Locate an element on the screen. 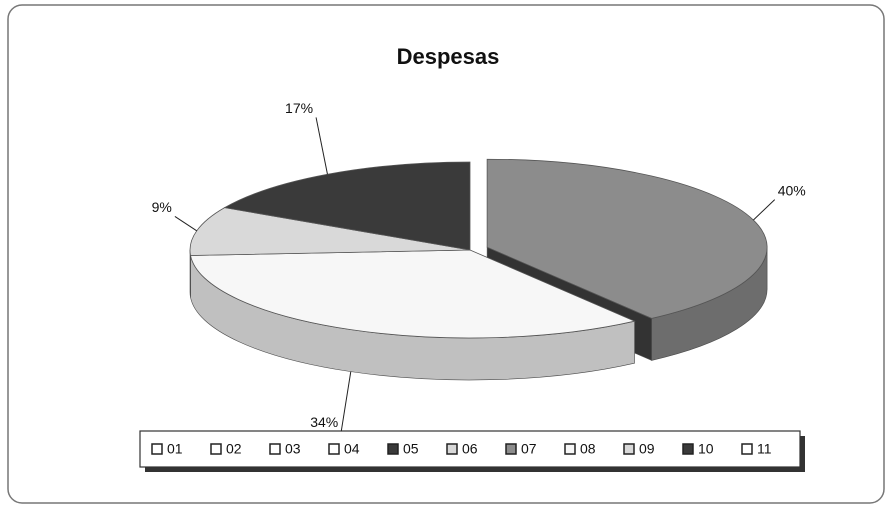 Image resolution: width=891 pixels, height=508 pixels. legend-label: 05 is located at coordinates (411, 449).